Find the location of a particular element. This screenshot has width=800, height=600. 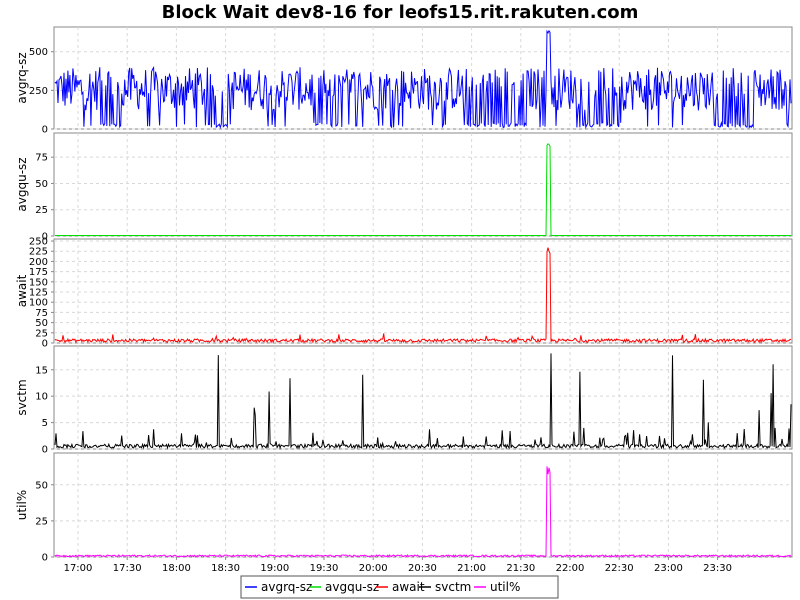

y-tick-label: 200 is located at coordinates (38, 262).